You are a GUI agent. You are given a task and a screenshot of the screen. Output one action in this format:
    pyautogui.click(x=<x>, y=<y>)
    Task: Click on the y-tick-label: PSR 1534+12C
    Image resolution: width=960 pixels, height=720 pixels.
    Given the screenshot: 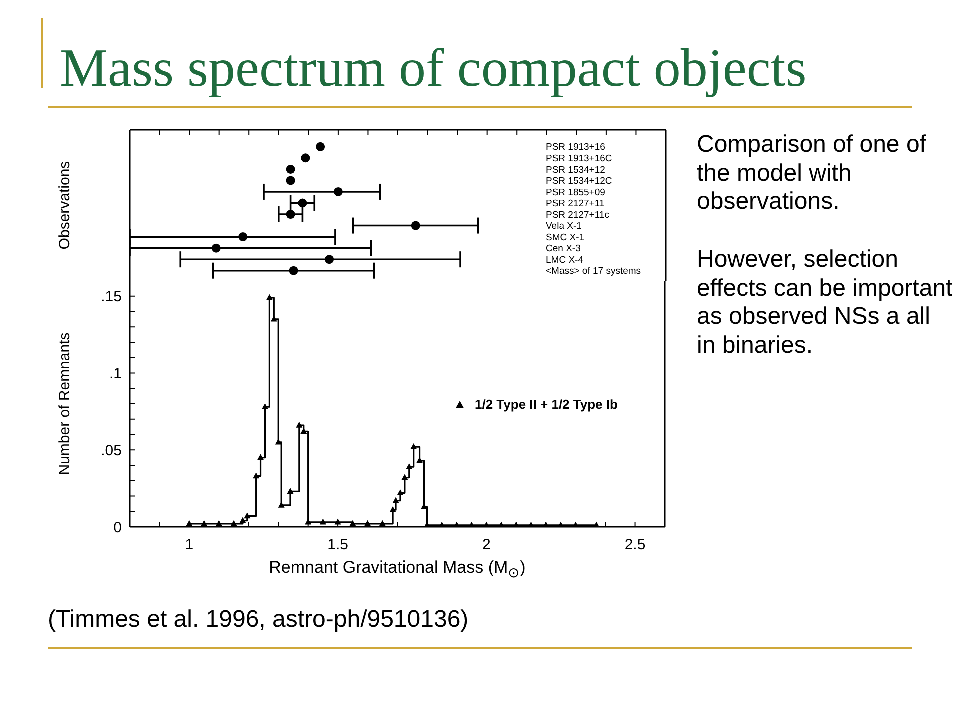 What is the action you would take?
    pyautogui.click(x=579, y=182)
    